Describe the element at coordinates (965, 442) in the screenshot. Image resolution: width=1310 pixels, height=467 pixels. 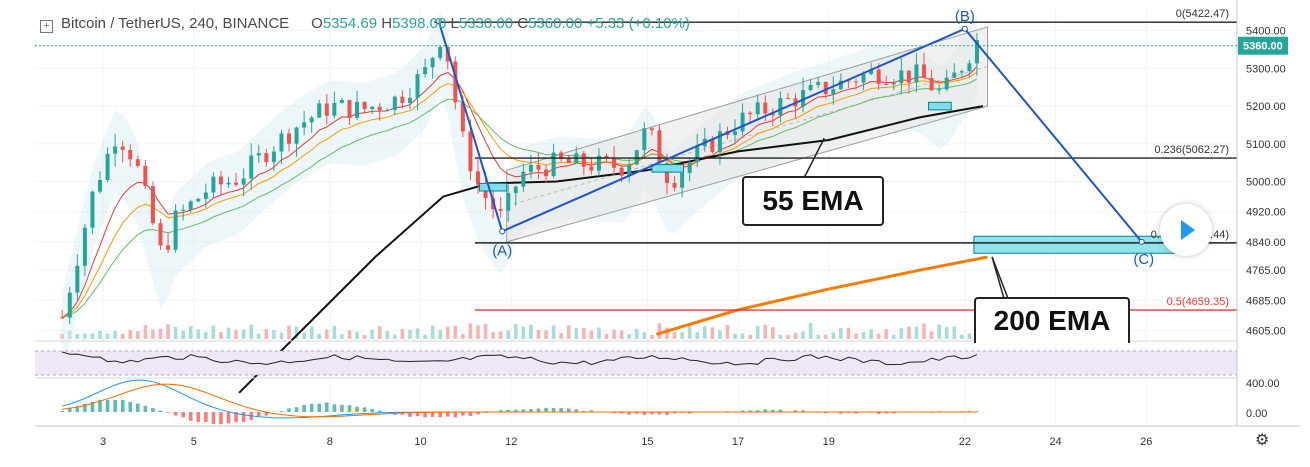
I see `x-tick-label: 22` at that location.